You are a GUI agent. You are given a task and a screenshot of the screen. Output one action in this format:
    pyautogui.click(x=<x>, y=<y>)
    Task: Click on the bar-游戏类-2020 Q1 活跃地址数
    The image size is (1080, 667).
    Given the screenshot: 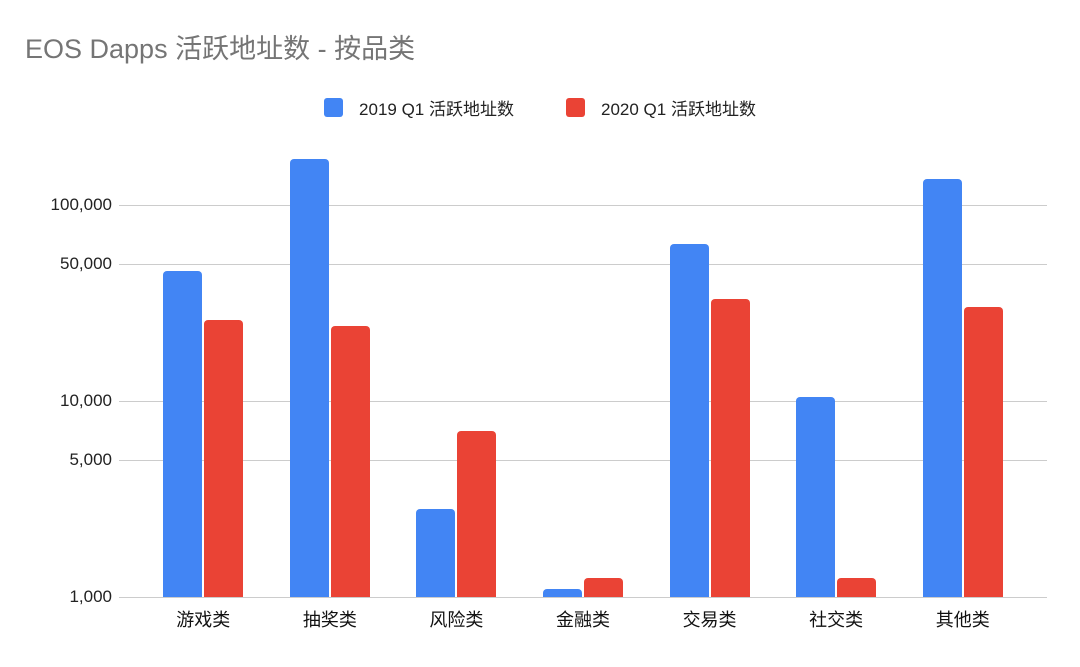 What is the action you would take?
    pyautogui.click(x=224, y=458)
    